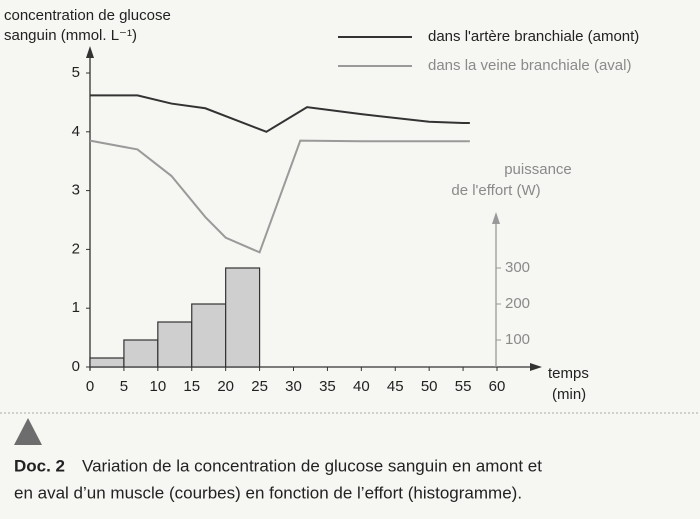 The width and height of the screenshot is (700, 519). I want to click on x-tick-label: 5, so click(124, 386).